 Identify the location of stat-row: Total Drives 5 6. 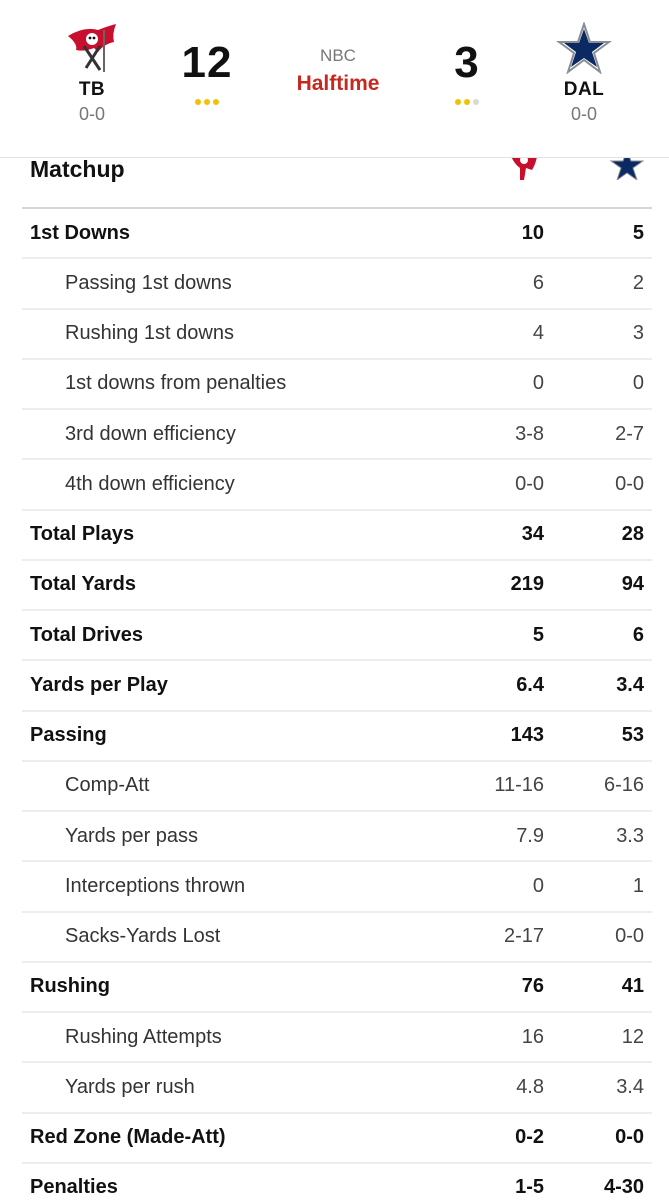
(337, 636).